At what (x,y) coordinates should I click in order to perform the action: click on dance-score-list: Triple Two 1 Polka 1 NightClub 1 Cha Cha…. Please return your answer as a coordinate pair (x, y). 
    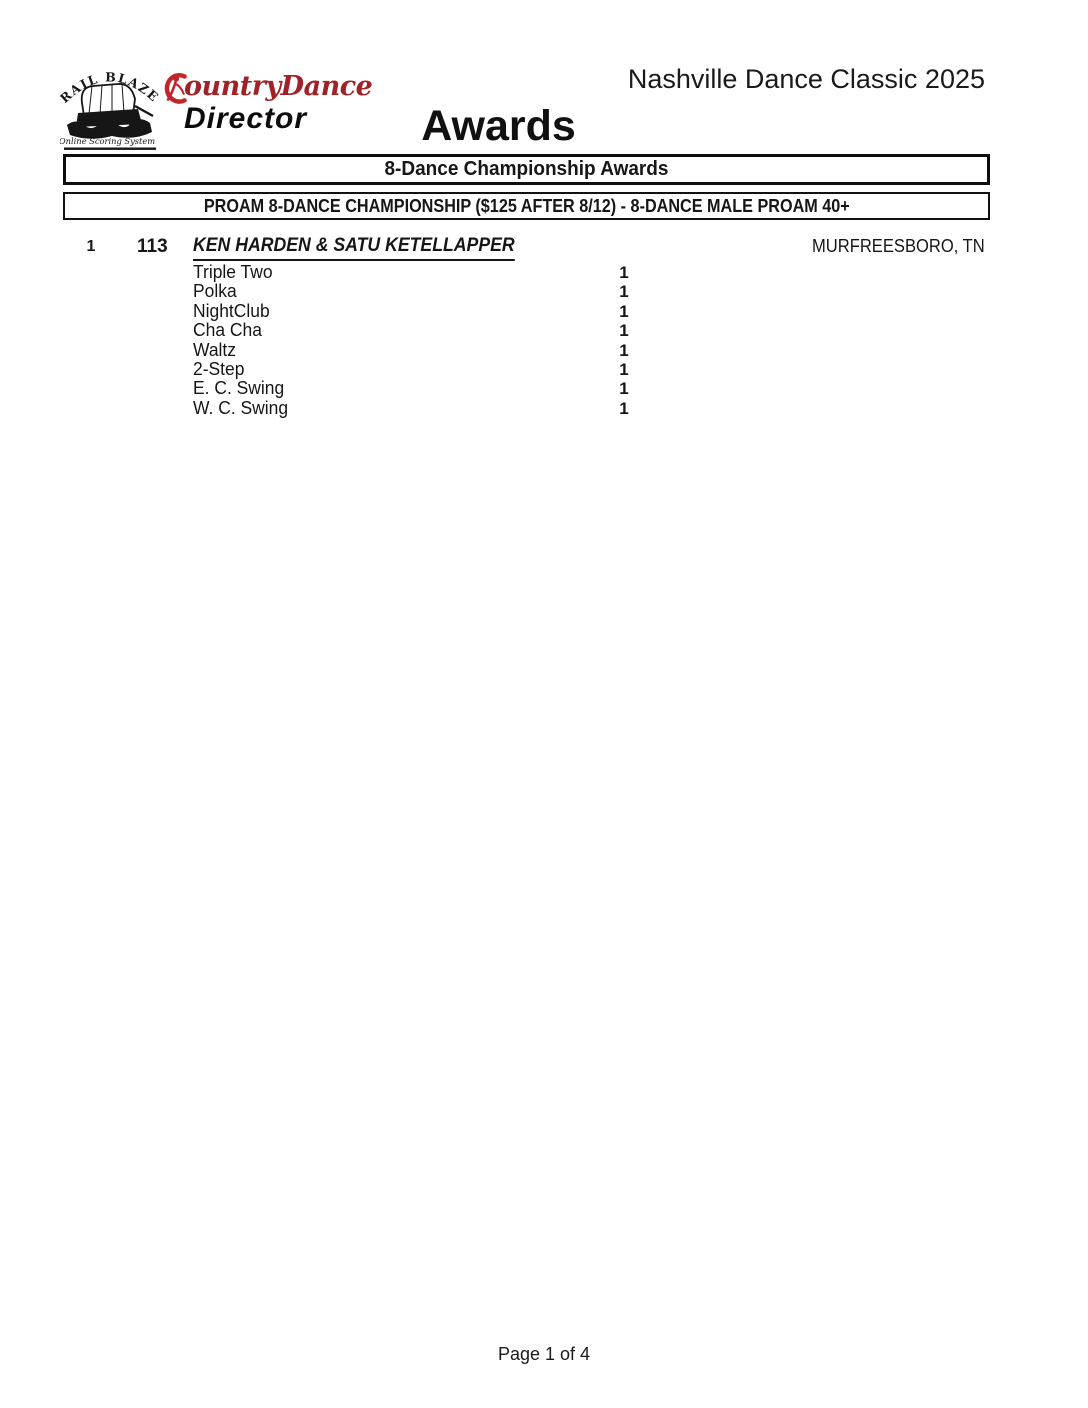
    Looking at the image, I should click on (428, 340).